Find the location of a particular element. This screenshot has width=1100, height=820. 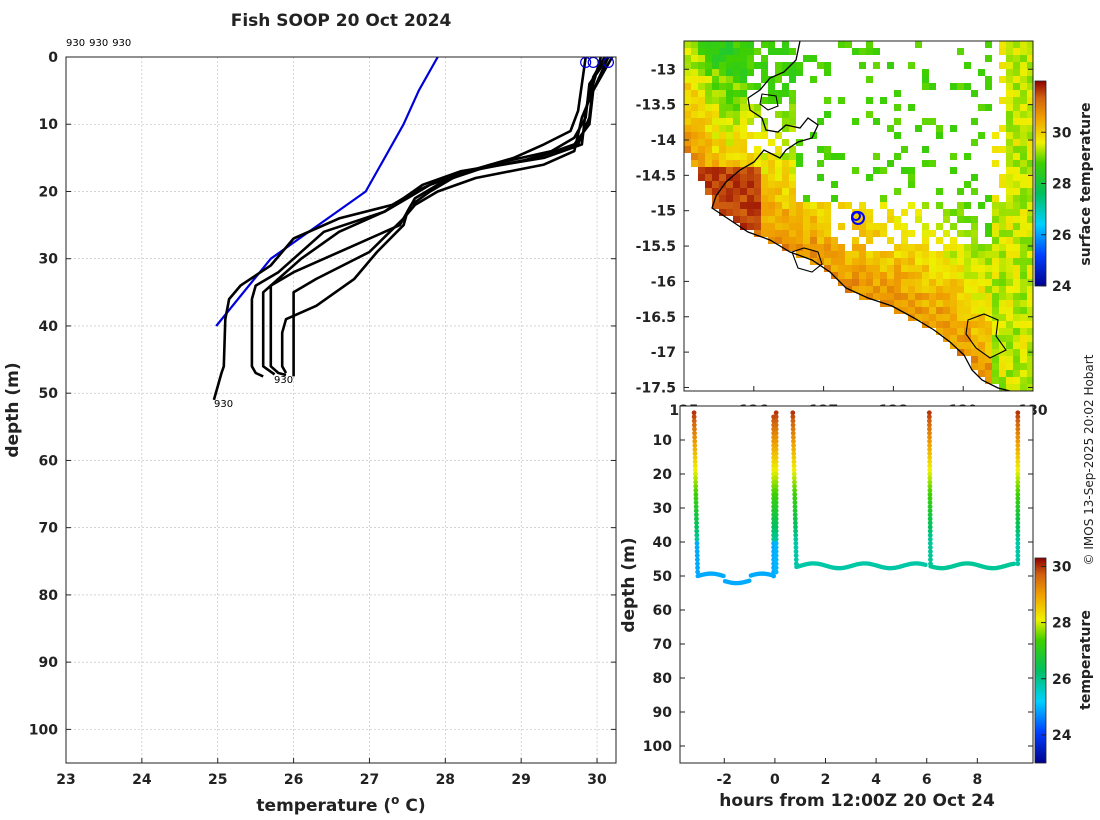

profile-y-tick-label: 70 is located at coordinates (49, 529).